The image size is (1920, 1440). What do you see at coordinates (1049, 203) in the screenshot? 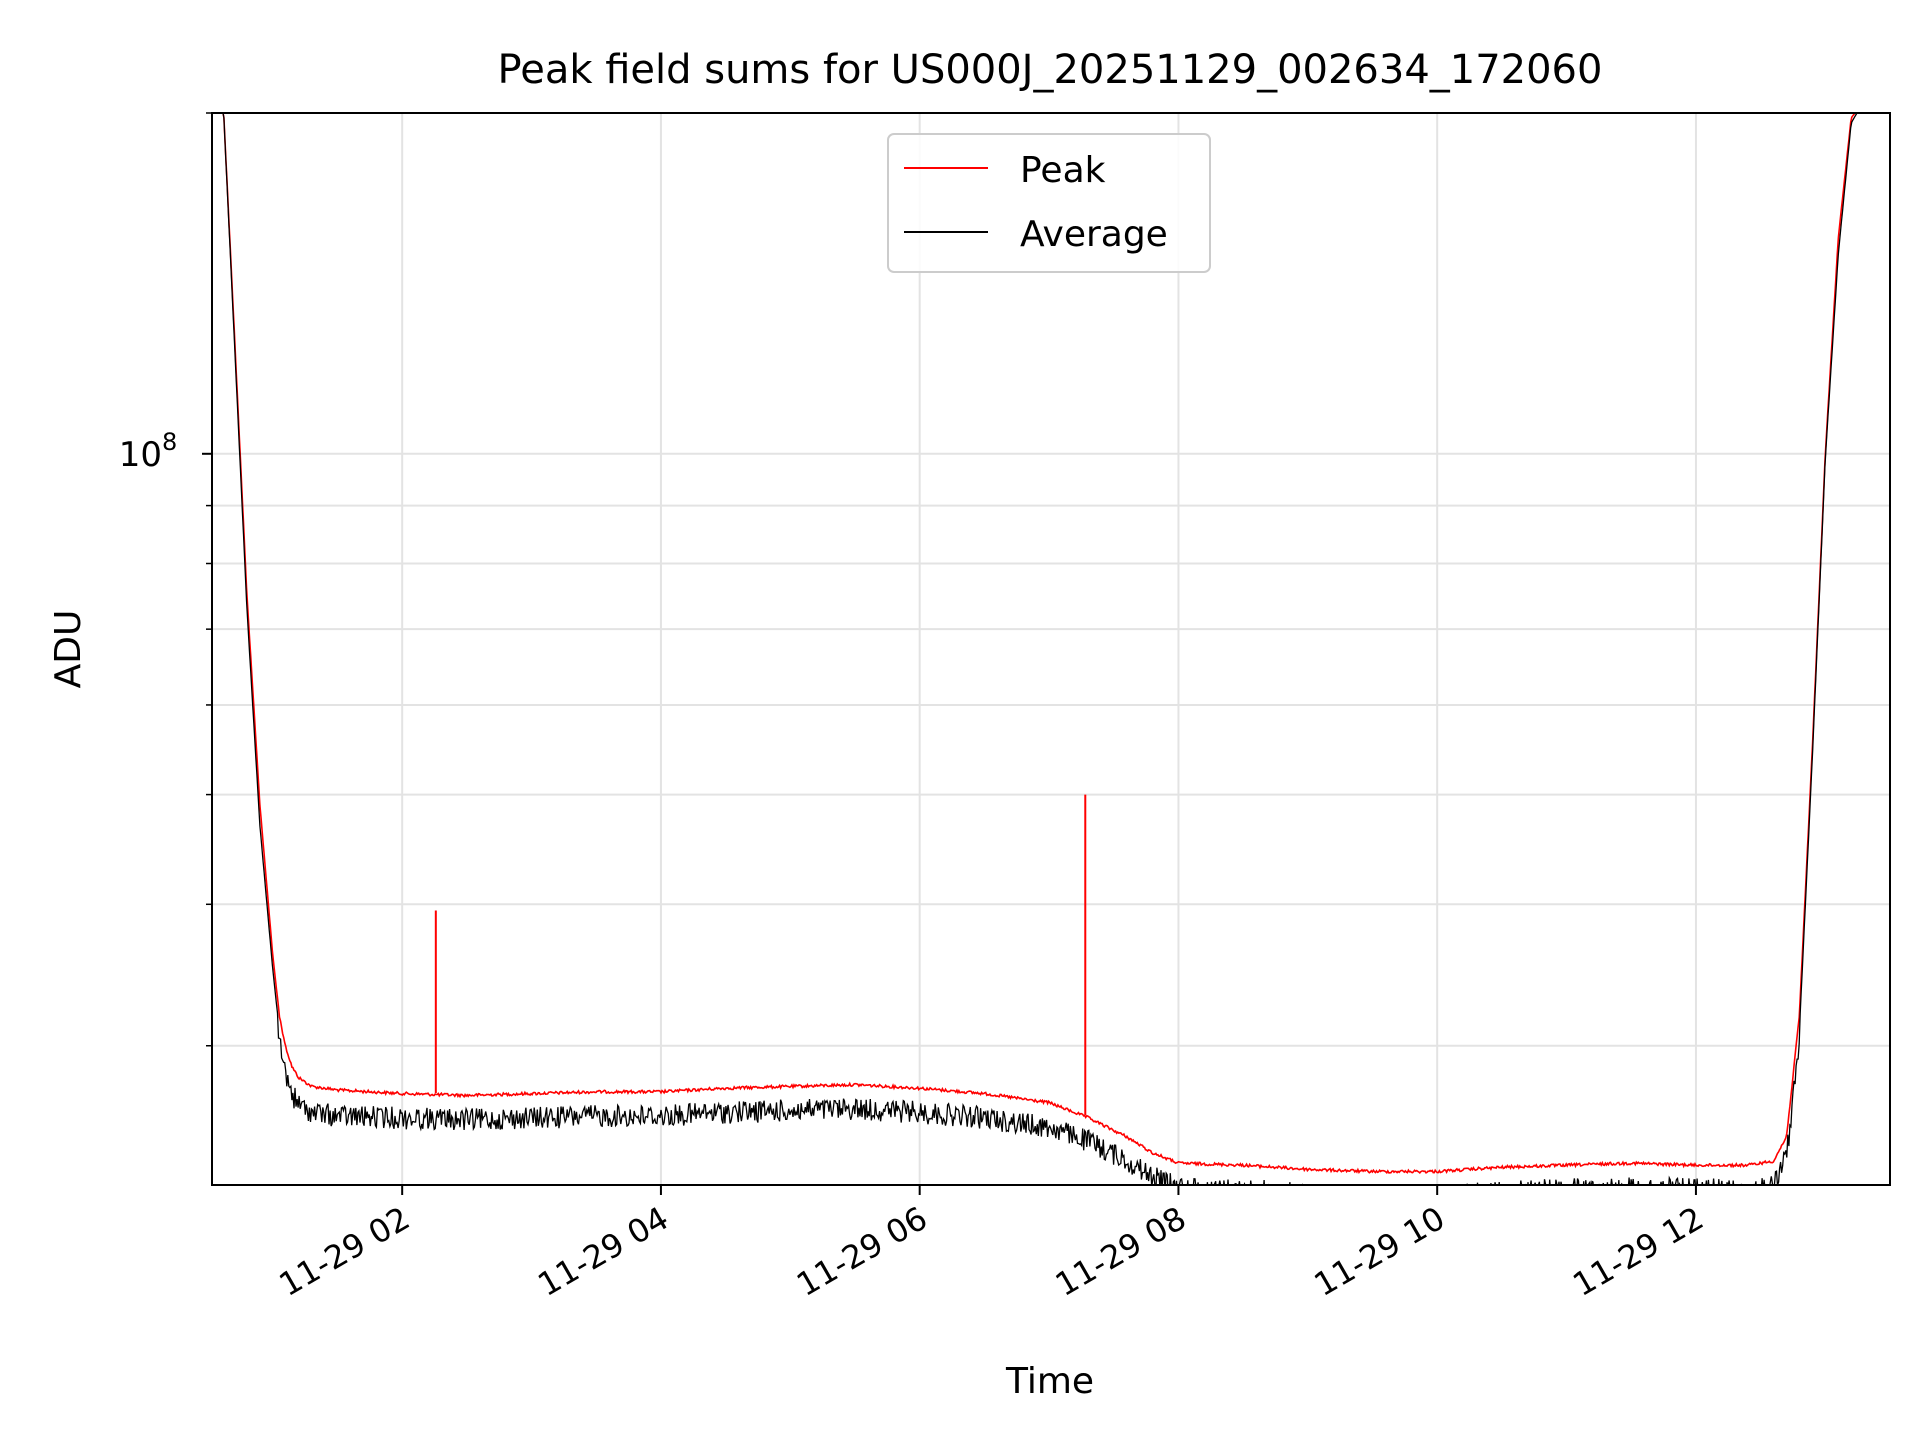
I see `legend: Peak Average` at bounding box center [1049, 203].